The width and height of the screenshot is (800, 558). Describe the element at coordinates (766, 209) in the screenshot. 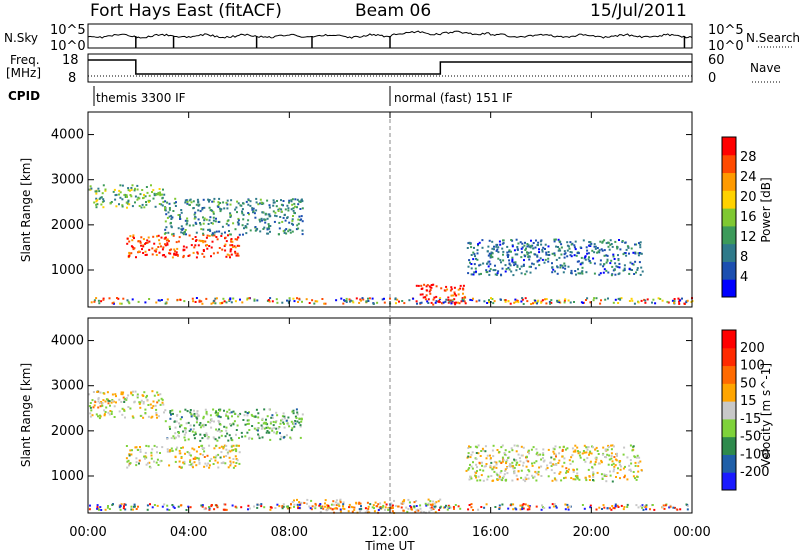

I see `power-colorbar-label: Power [dB]` at that location.